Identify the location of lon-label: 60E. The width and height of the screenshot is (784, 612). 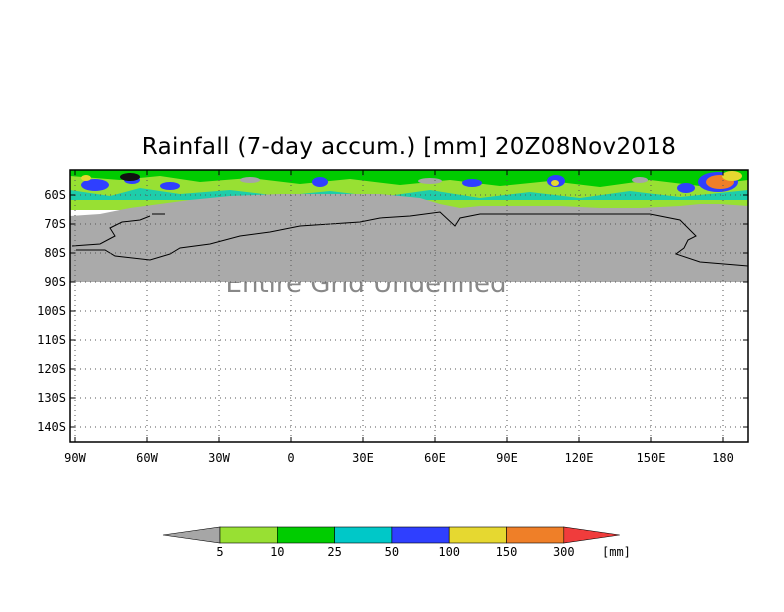
(435, 458).